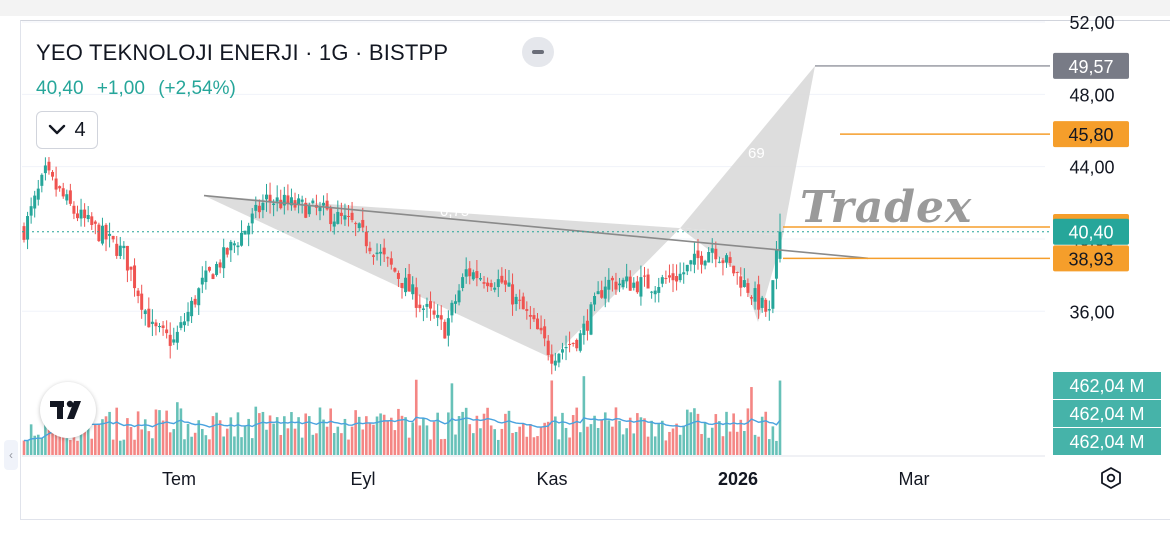 The image size is (1170, 541). Describe the element at coordinates (1107, 385) in the screenshot. I see `volume-label: 462,04 M` at that location.